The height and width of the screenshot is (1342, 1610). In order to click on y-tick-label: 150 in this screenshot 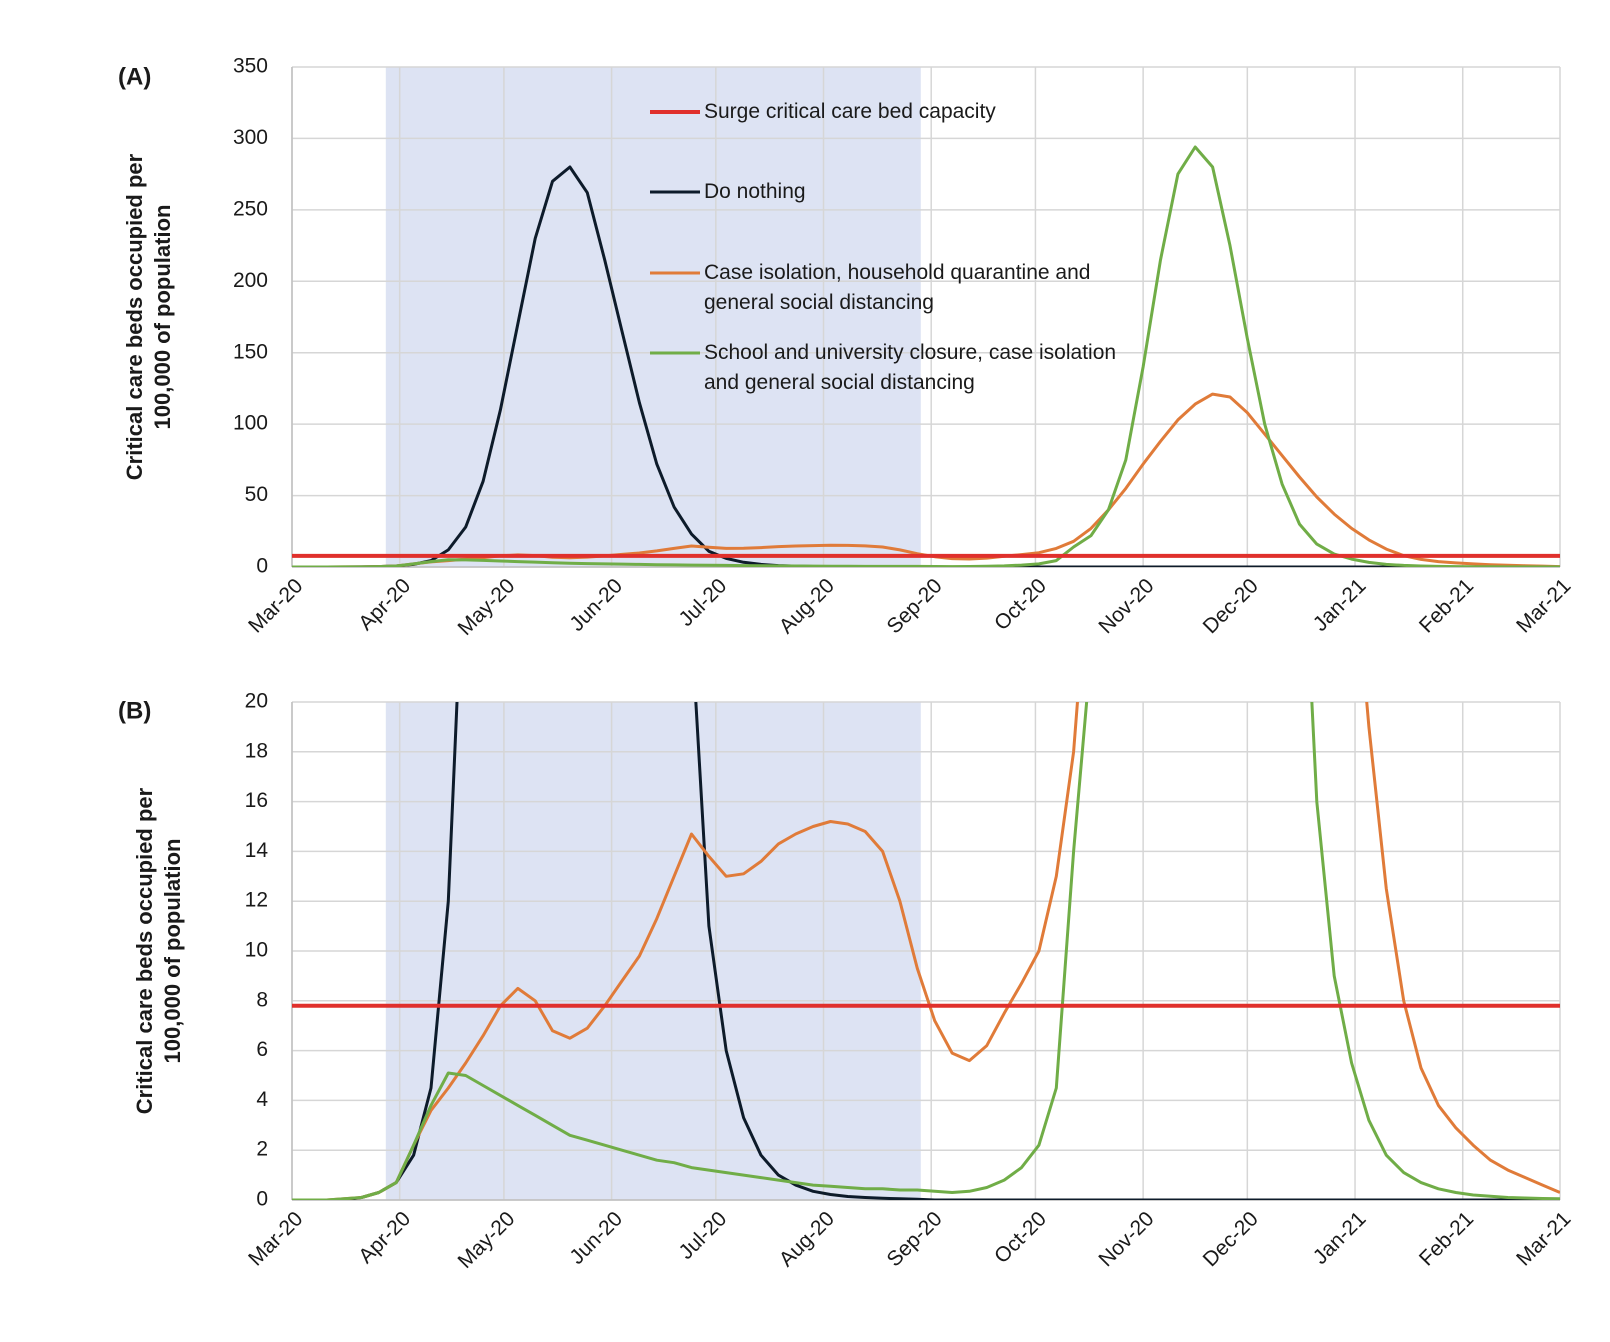, I will do `click(250, 351)`.